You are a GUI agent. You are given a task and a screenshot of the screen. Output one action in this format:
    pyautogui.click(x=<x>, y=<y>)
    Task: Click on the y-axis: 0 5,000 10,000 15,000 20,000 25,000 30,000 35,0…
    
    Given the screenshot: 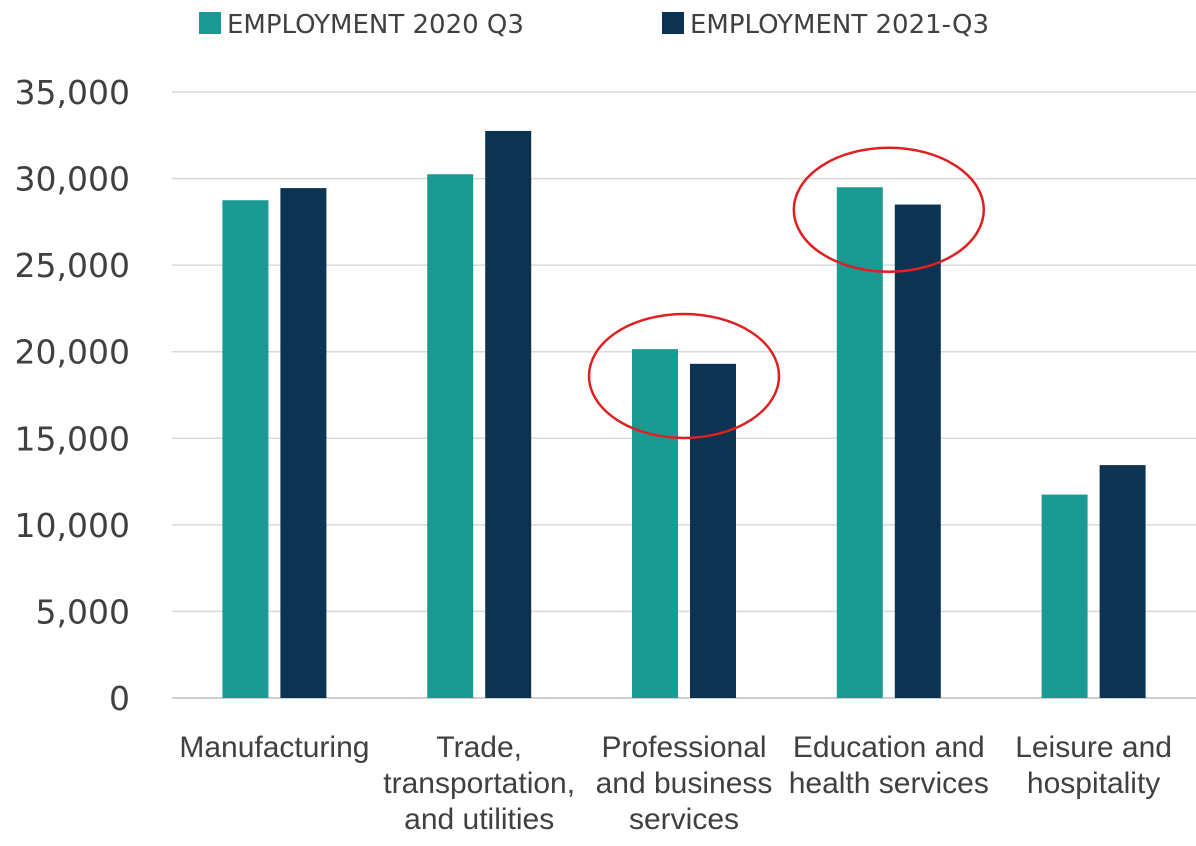 What is the action you would take?
    pyautogui.click(x=72, y=395)
    